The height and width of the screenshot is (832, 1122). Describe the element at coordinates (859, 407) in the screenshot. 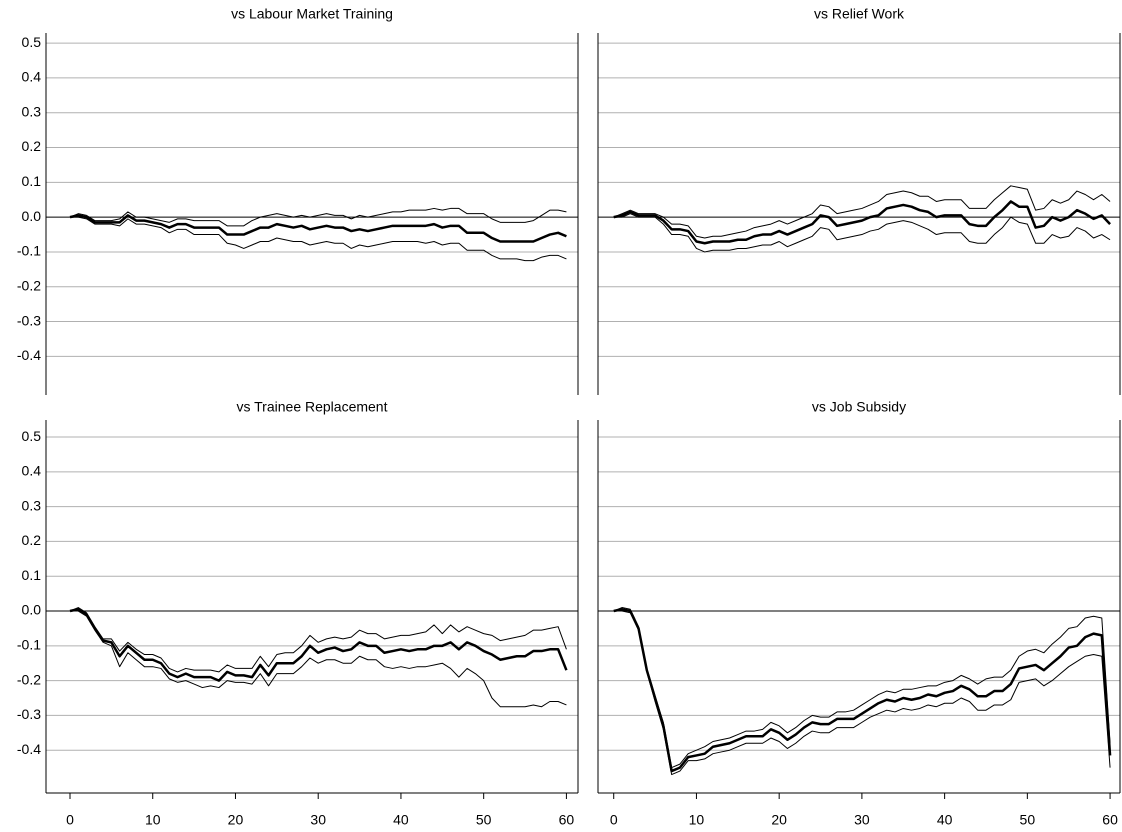

I see `panel-title: vs Job Subsidy` at that location.